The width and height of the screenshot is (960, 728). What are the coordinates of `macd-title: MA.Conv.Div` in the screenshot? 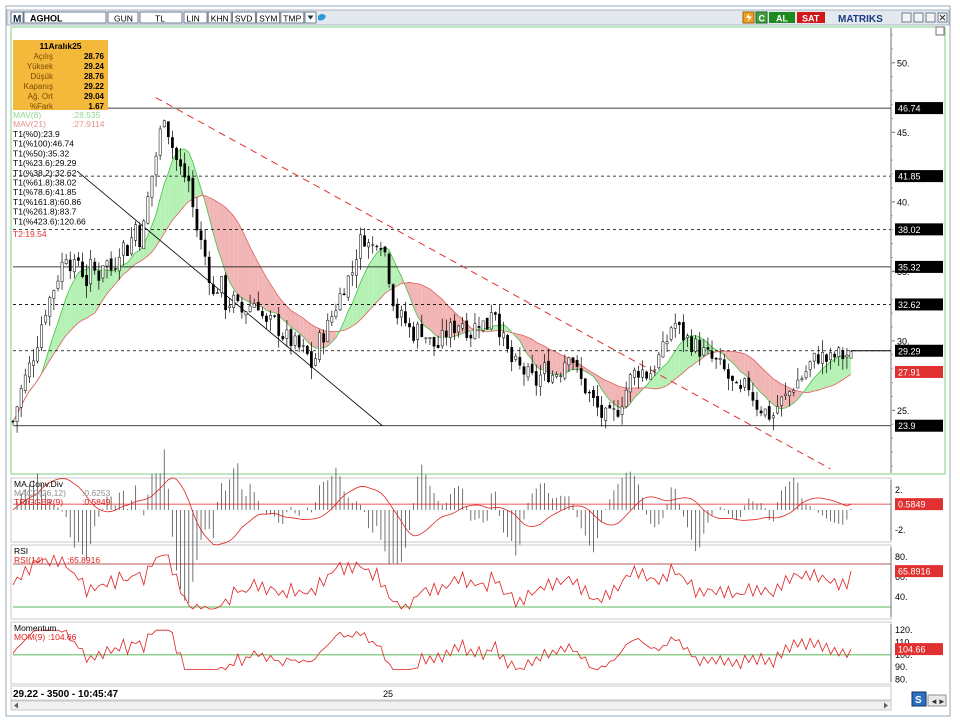 It's located at (39, 484).